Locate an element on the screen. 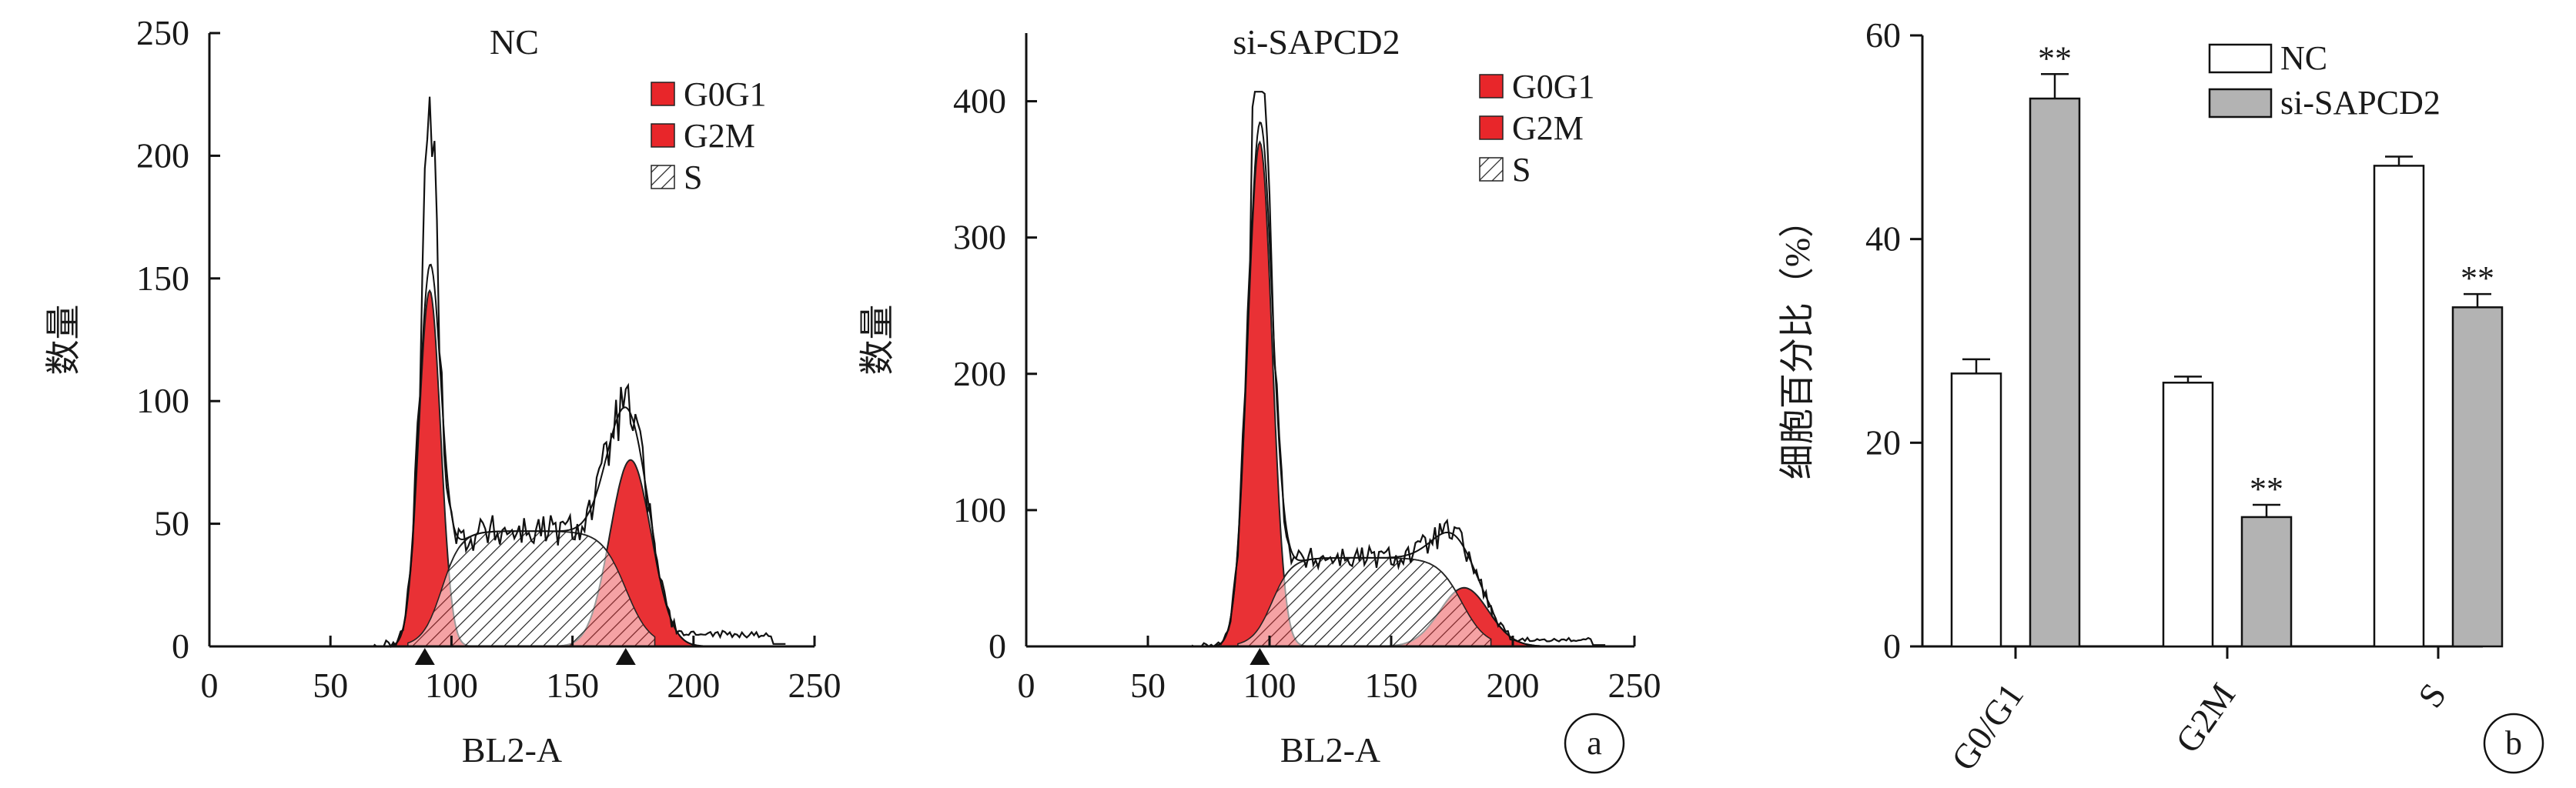  bar-legend-label: NC is located at coordinates (2303, 58).